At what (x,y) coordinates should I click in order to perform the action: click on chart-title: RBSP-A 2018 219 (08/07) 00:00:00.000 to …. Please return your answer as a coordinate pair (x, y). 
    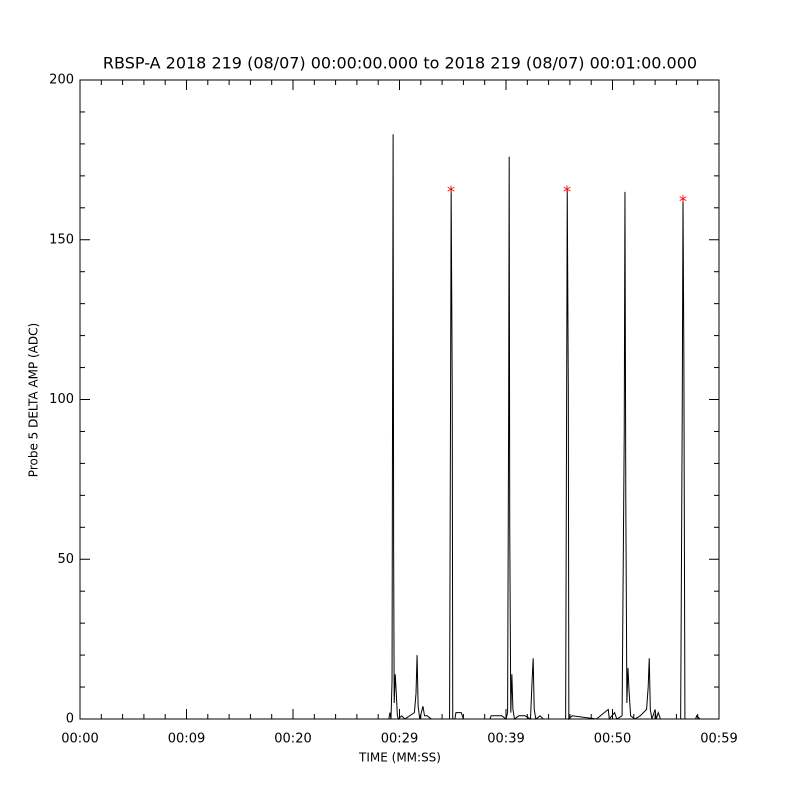
    Looking at the image, I should click on (400, 63).